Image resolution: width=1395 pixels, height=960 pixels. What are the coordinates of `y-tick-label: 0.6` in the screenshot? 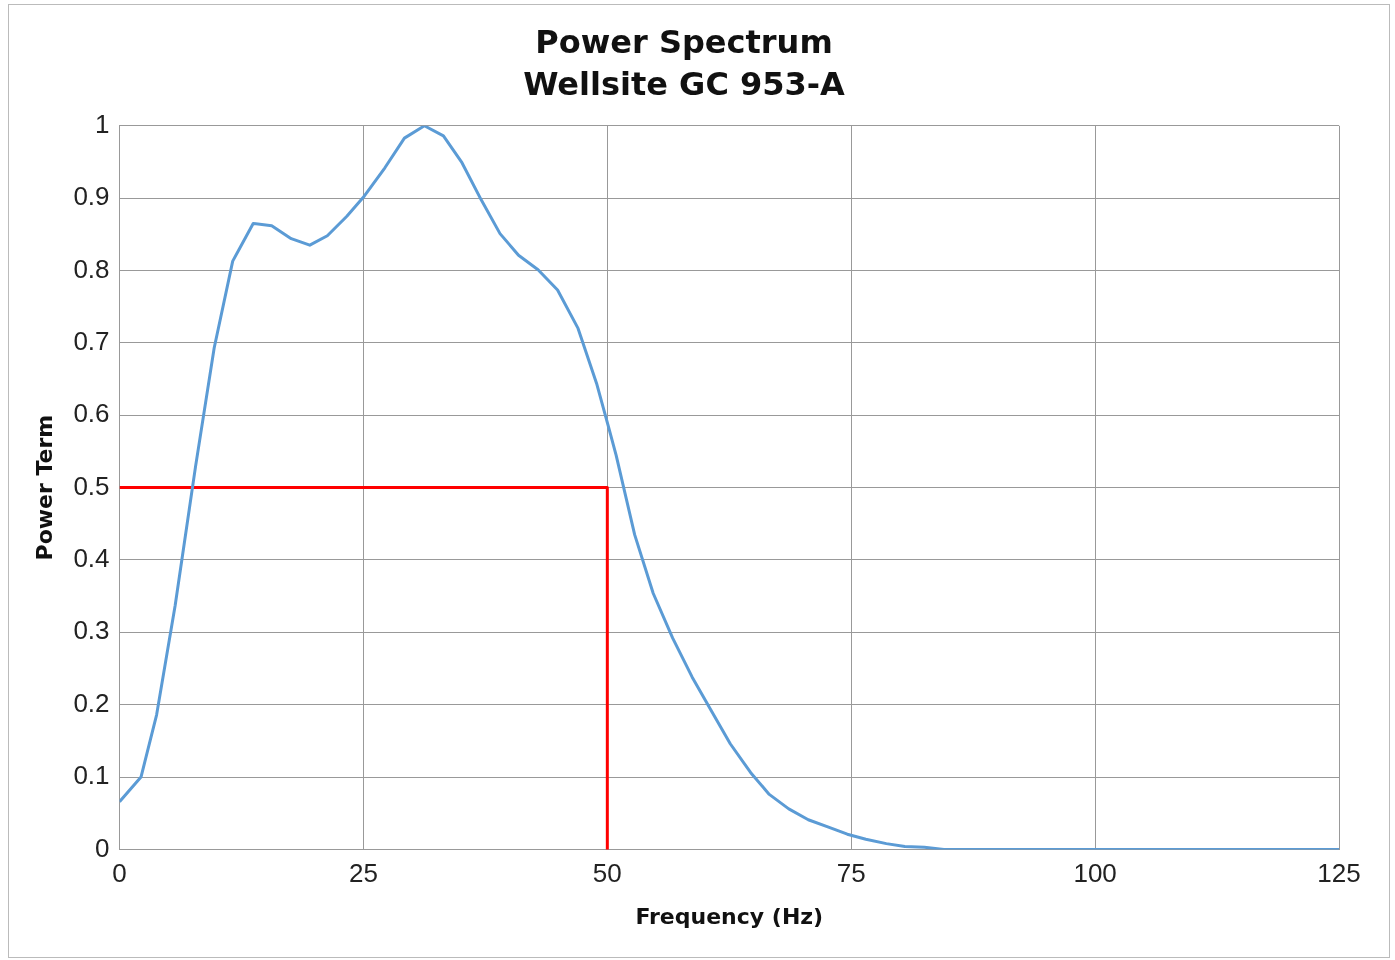 It's located at (91, 413).